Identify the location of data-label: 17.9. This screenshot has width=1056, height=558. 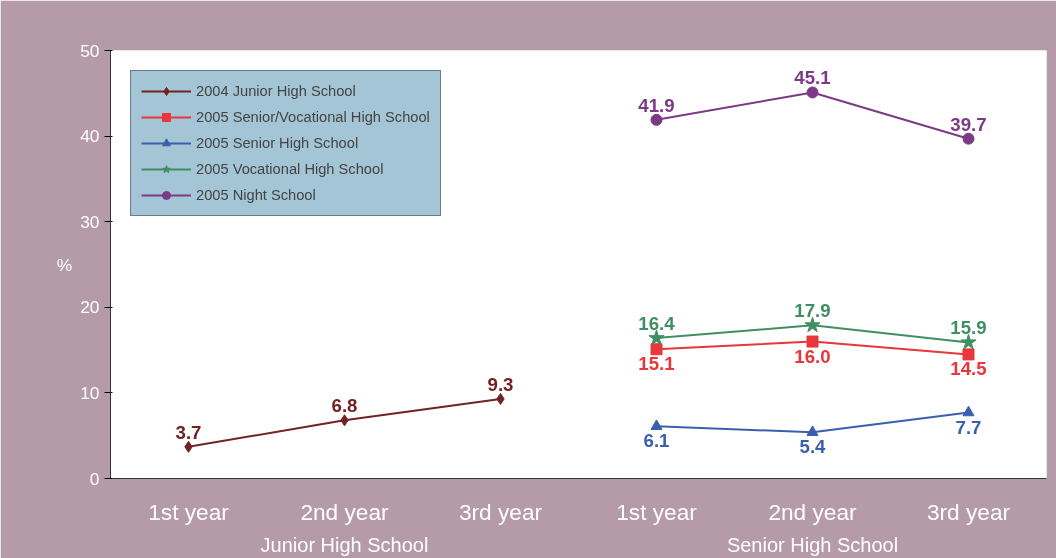
(812, 311).